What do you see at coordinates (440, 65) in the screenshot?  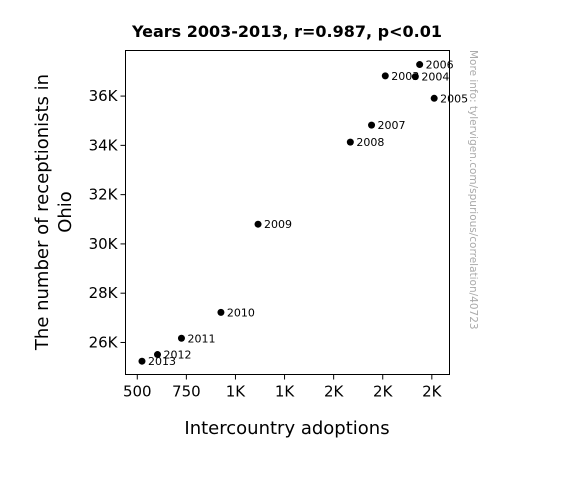 I see `data-point-label: 2006` at bounding box center [440, 65].